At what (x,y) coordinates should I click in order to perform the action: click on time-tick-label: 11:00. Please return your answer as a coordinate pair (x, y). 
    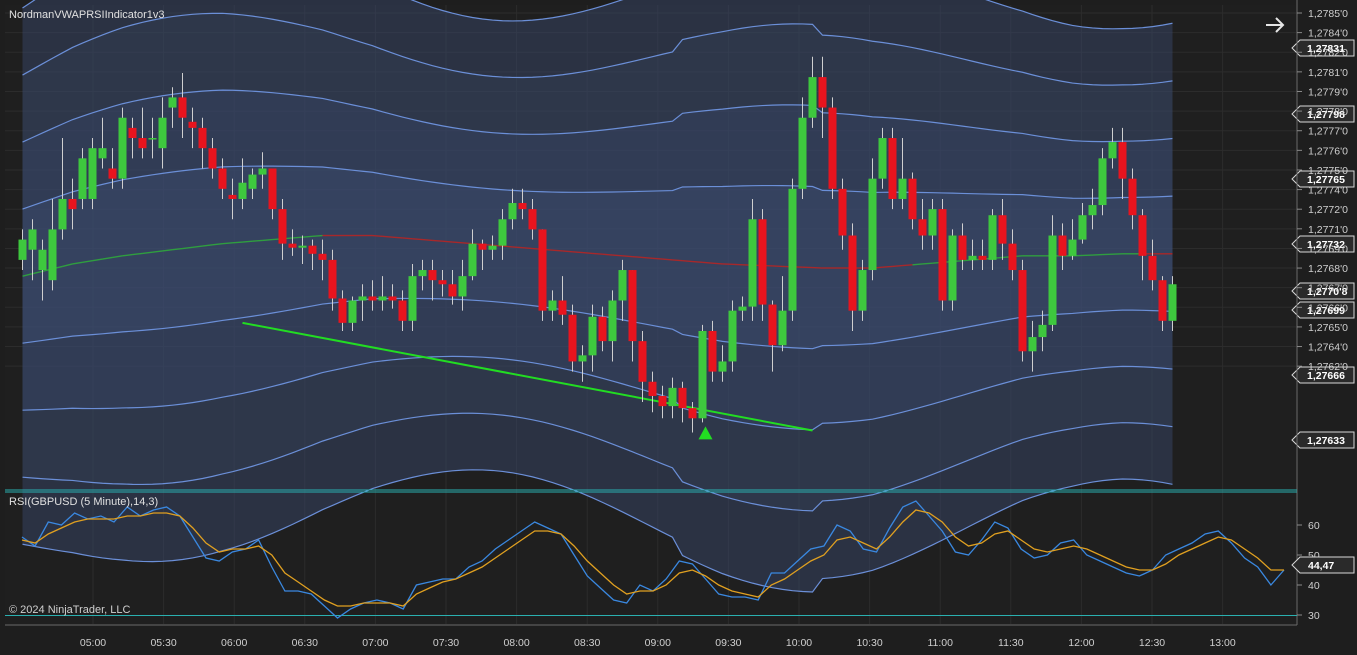
    Looking at the image, I should click on (940, 643).